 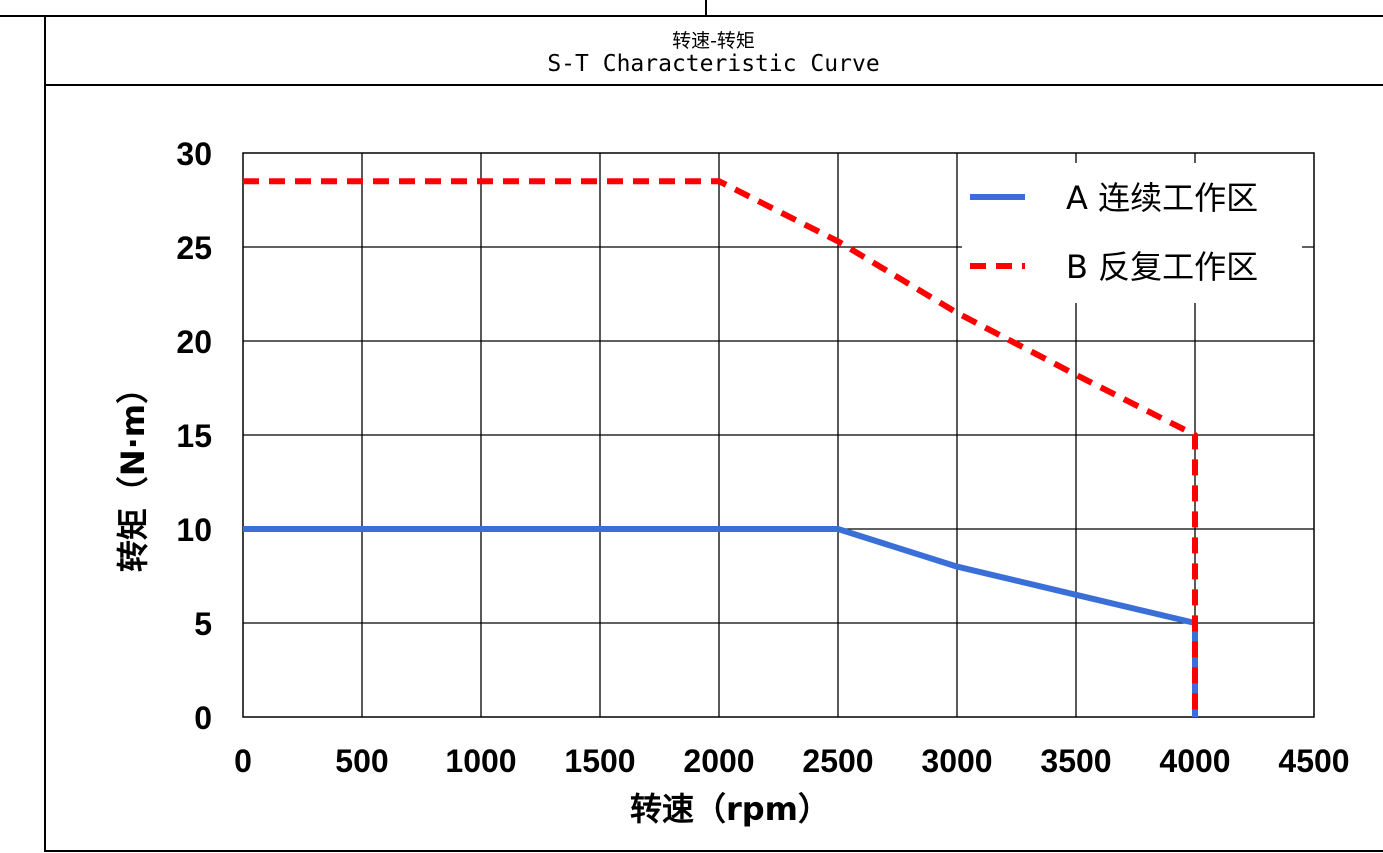 What do you see at coordinates (1132, 233) in the screenshot?
I see `legend-box` at bounding box center [1132, 233].